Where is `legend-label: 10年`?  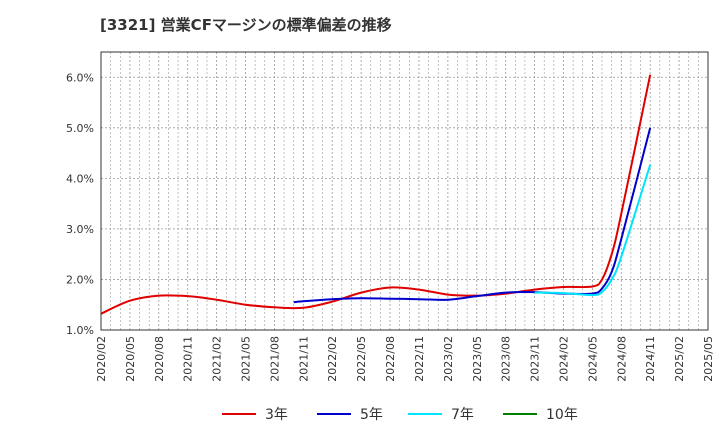 legend-label: 10年 is located at coordinates (562, 415).